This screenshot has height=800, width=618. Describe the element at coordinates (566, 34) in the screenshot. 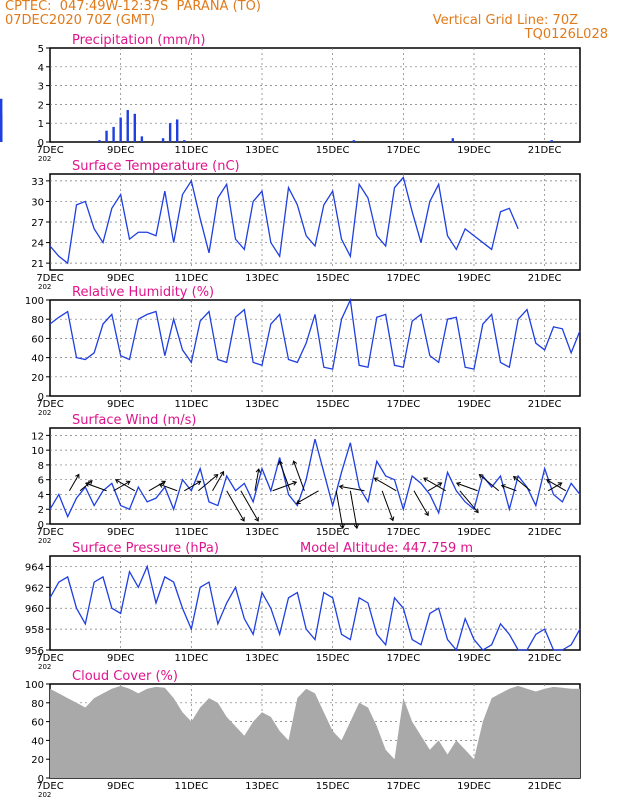

I see `model-code: TQ0126L028` at that location.